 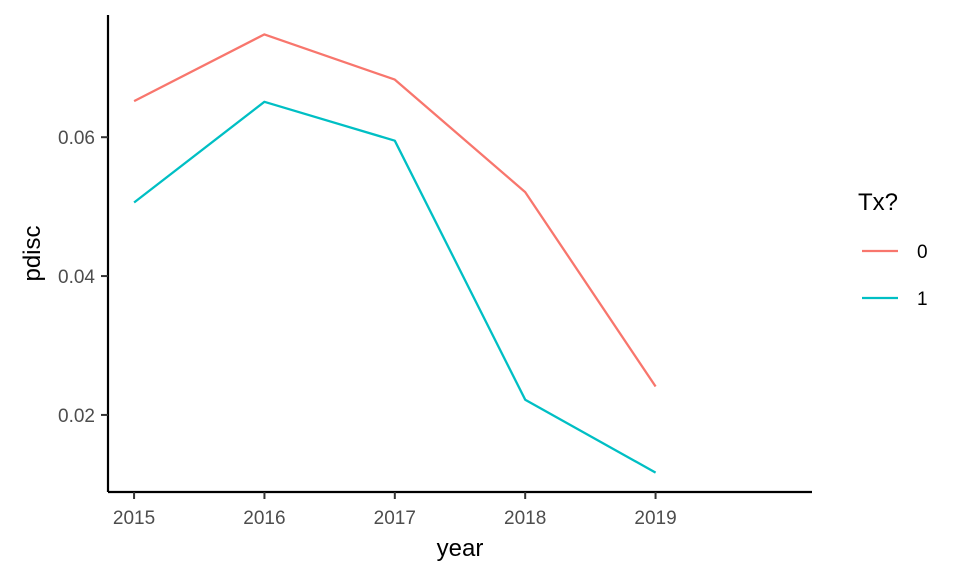 What do you see at coordinates (922, 252) in the screenshot?
I see `legend-label-0: 0` at bounding box center [922, 252].